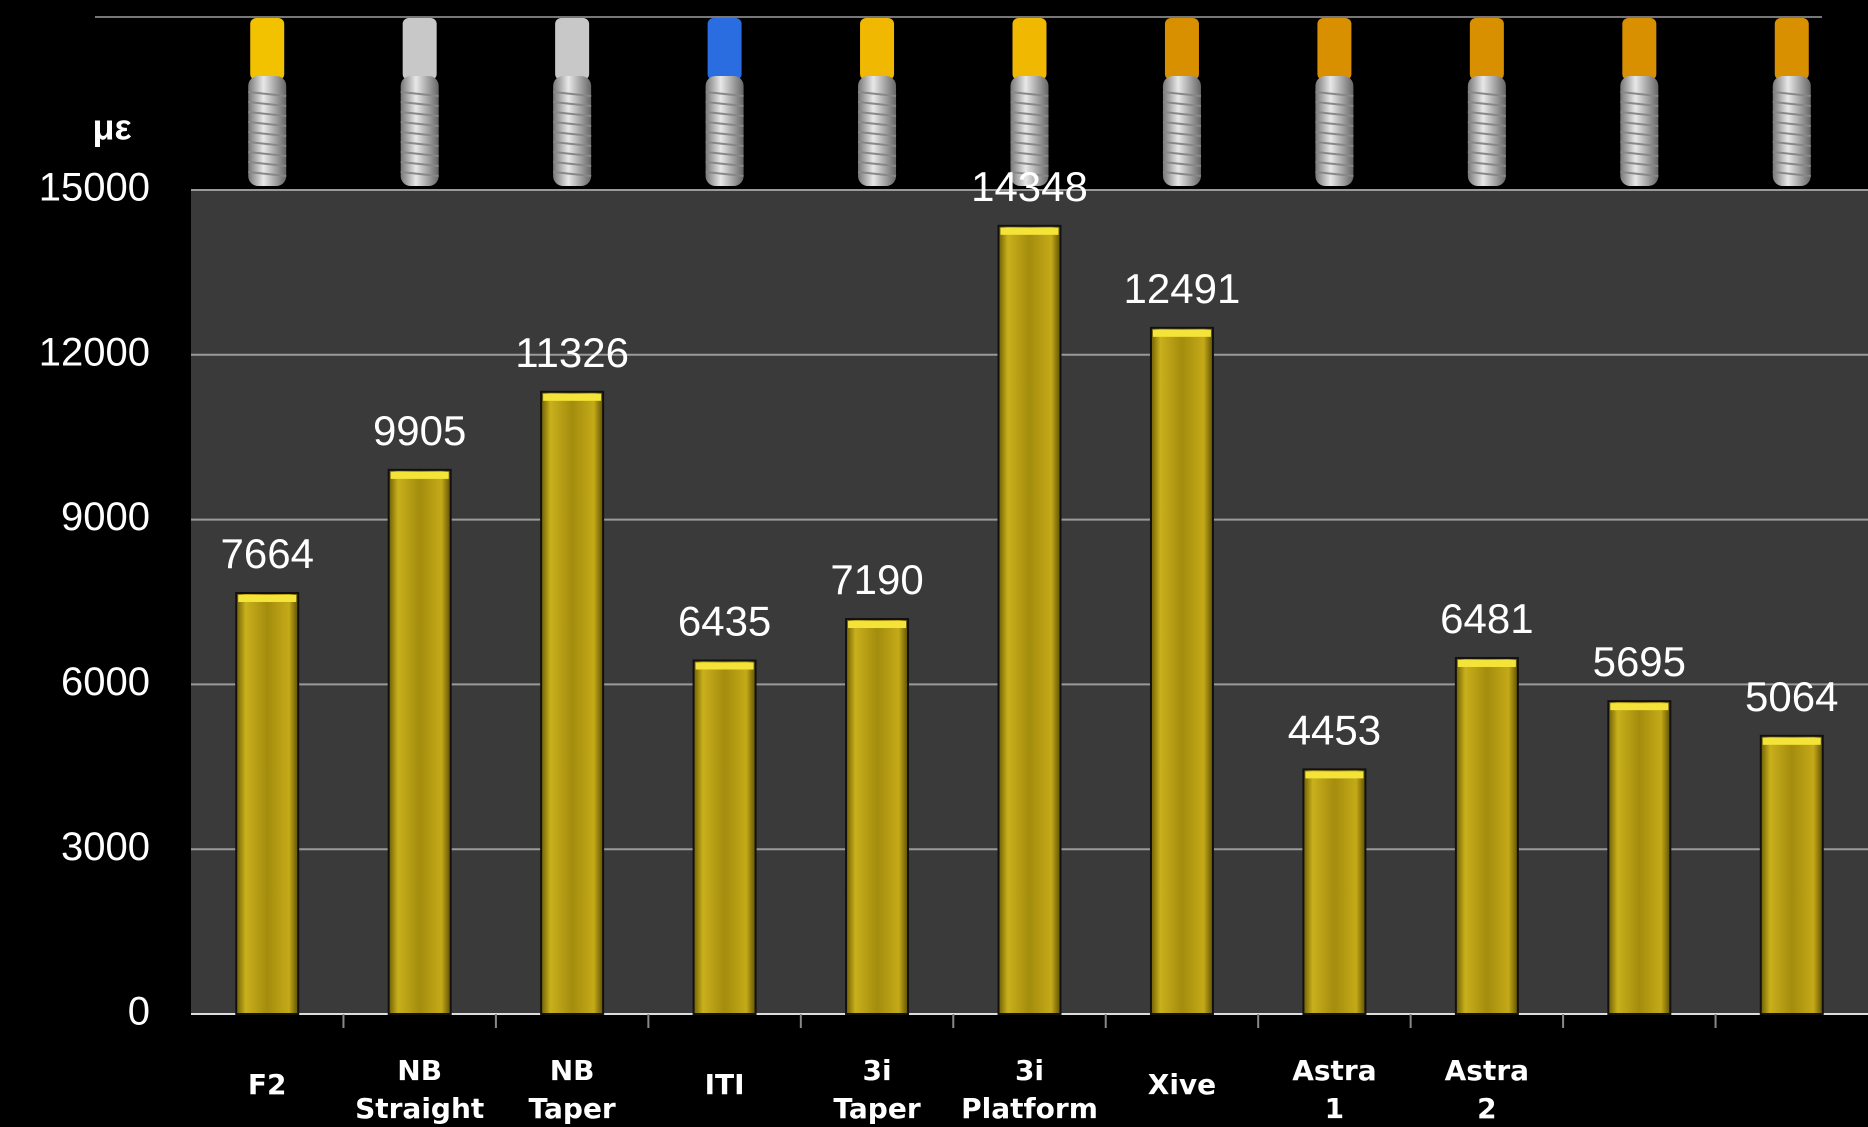 The height and width of the screenshot is (1127, 1868). What do you see at coordinates (1487, 1089) in the screenshot?
I see `x-tick-label: Astra 2` at bounding box center [1487, 1089].